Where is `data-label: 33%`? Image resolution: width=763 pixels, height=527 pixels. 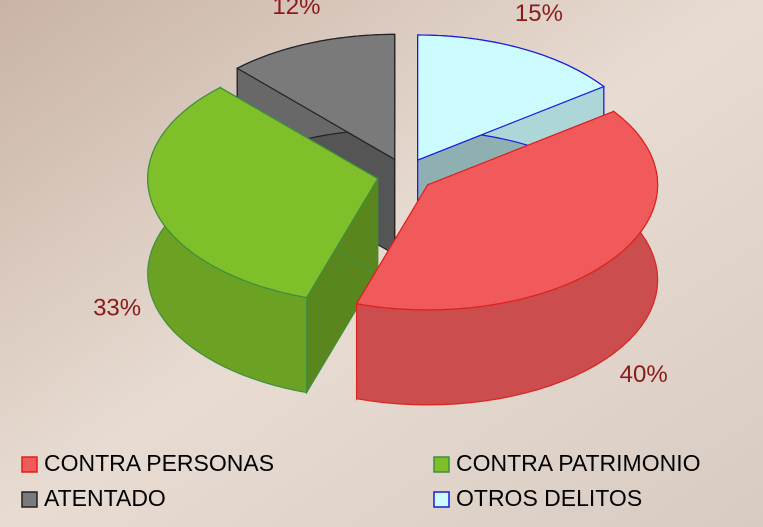
data-label: 33% is located at coordinates (117, 308).